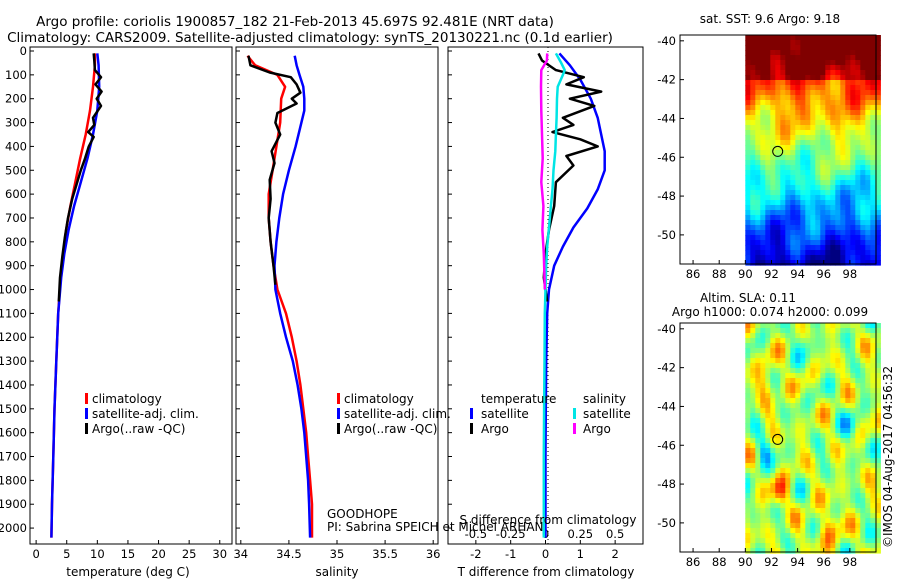 Image resolution: width=900 pixels, height=580 pixels. Describe the element at coordinates (544, 171) in the screenshot. I see `series-line-salinity-argo` at that location.